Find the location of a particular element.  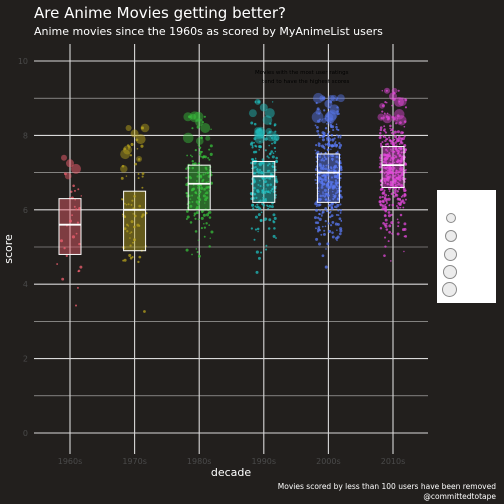

box-2010s is located at coordinates (393, 167).